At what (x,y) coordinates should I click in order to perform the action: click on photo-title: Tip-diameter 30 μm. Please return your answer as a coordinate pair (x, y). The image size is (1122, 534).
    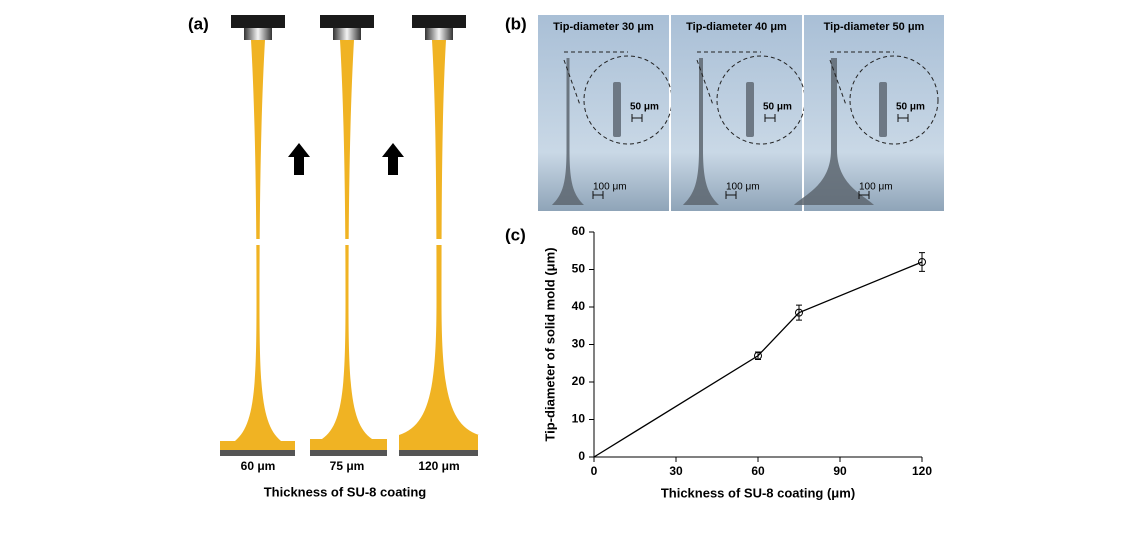
    Looking at the image, I should click on (603, 27).